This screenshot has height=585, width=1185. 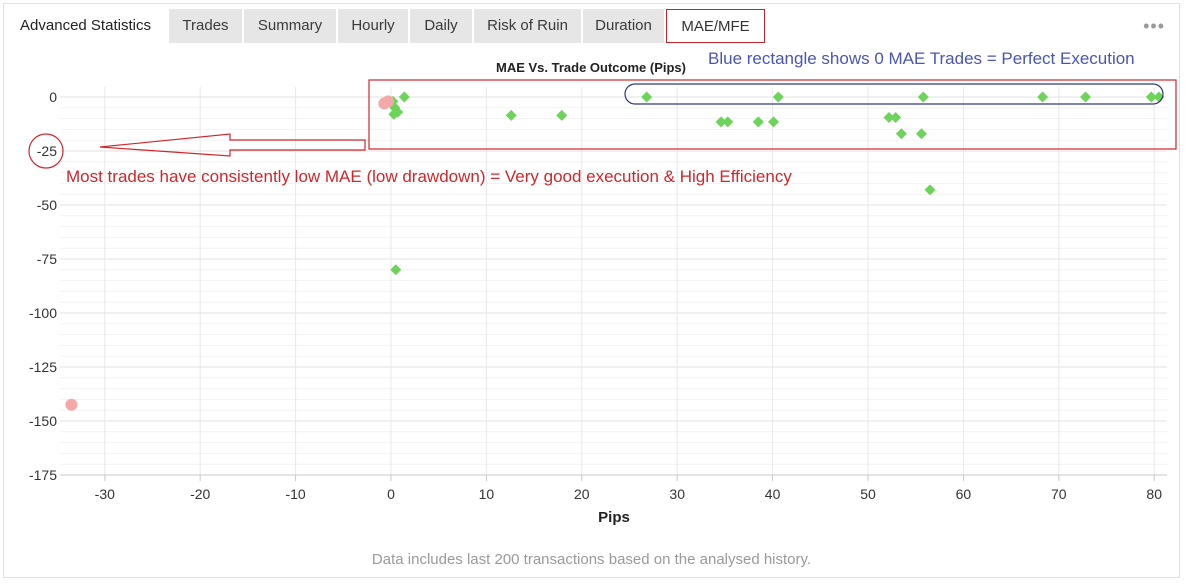 What do you see at coordinates (1154, 26) in the screenshot?
I see `ellipsis-icon: •••` at bounding box center [1154, 26].